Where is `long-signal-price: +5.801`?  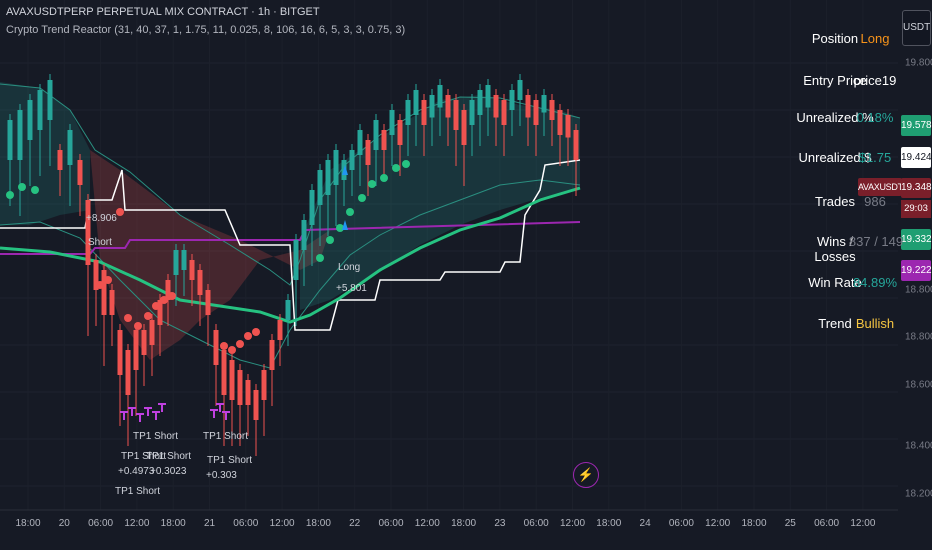
long-signal-price: +5.801 is located at coordinates (351, 288).